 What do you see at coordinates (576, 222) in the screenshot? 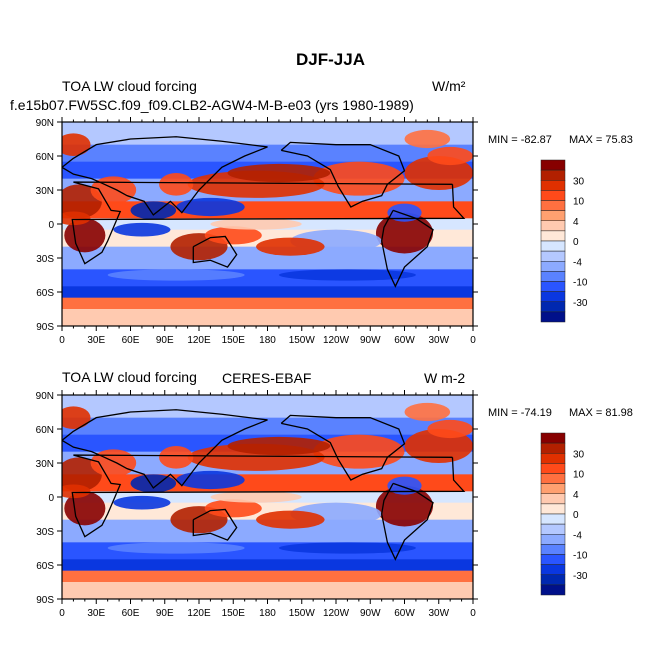
I see `colorbar-label: 4` at bounding box center [576, 222].